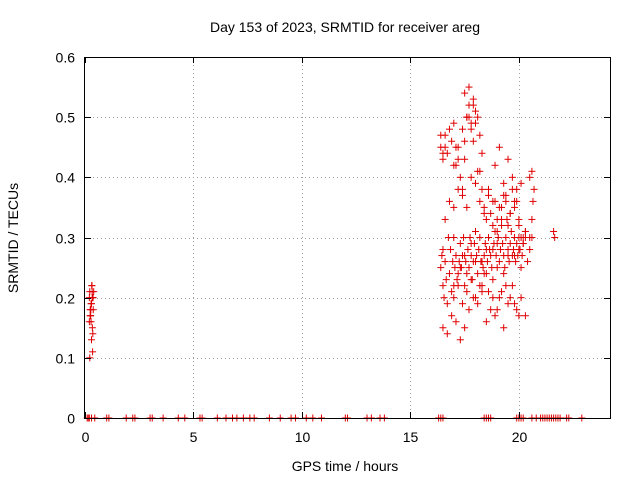 The height and width of the screenshot is (480, 640). What do you see at coordinates (66, 58) in the screenshot?
I see `y-tick-label: 0.6` at bounding box center [66, 58].